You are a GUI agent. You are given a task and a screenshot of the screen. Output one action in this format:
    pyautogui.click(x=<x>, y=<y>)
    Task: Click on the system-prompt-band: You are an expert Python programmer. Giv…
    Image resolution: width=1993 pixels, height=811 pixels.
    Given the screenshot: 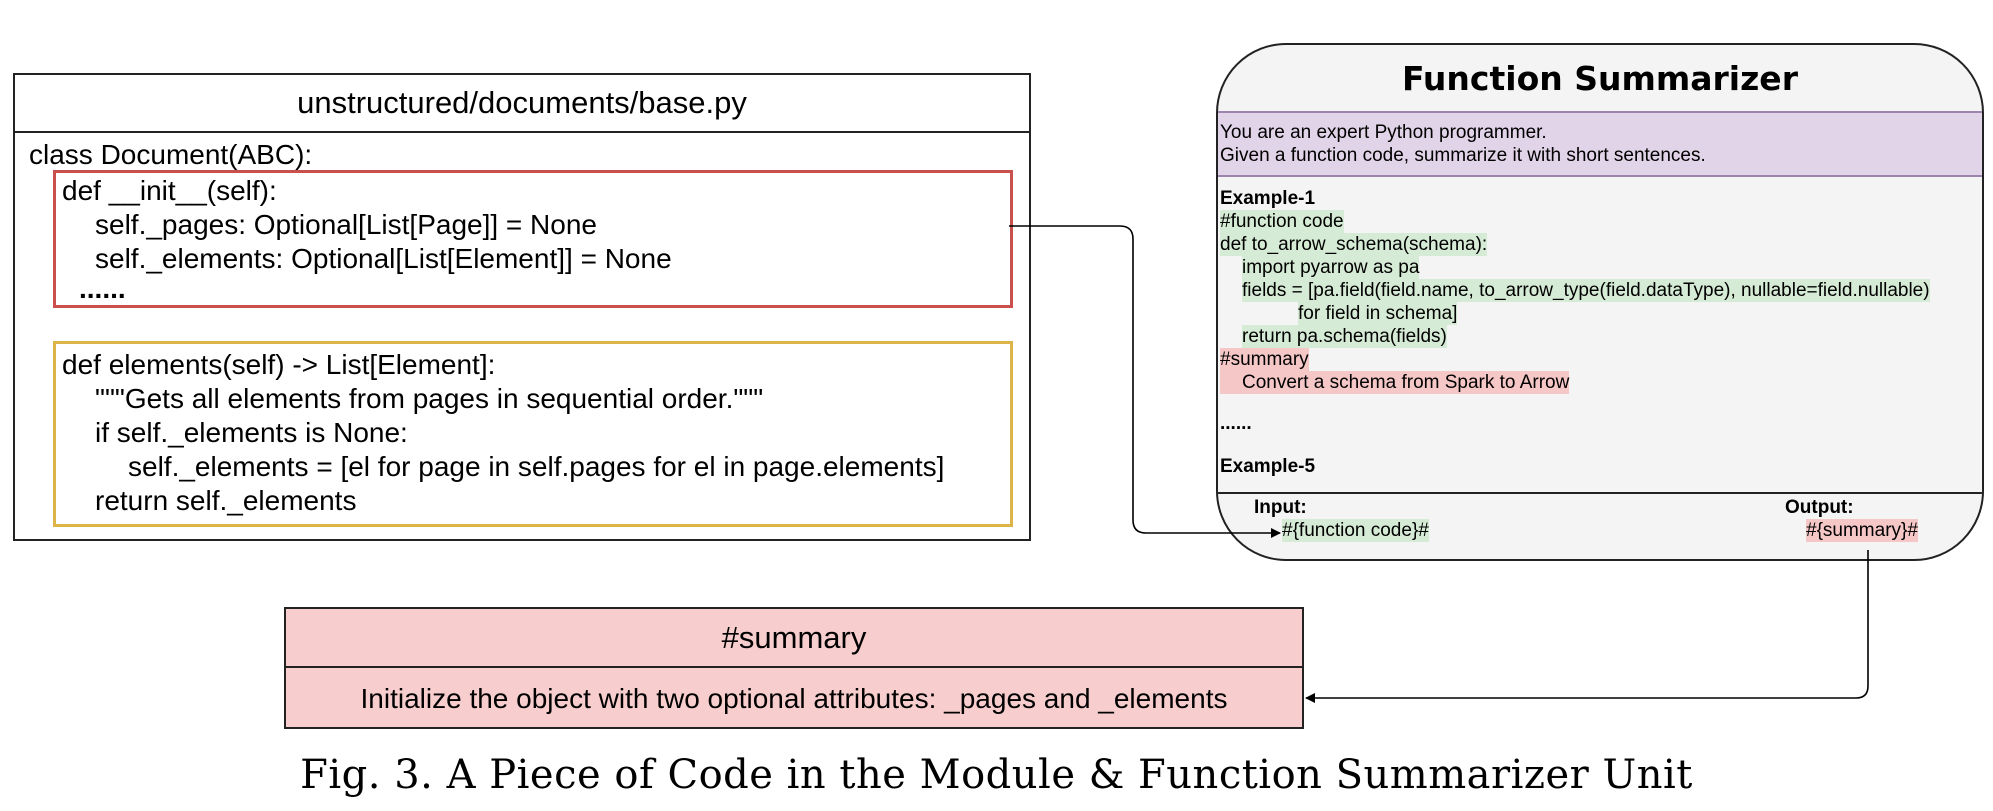 What is the action you would take?
    pyautogui.click(x=1600, y=144)
    